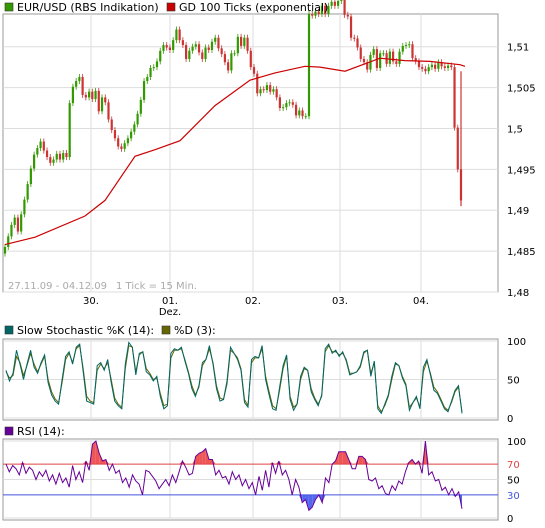  What do you see at coordinates (518, 48) in the screenshot?
I see `price-y-tick-label: 1,51` at bounding box center [518, 48].